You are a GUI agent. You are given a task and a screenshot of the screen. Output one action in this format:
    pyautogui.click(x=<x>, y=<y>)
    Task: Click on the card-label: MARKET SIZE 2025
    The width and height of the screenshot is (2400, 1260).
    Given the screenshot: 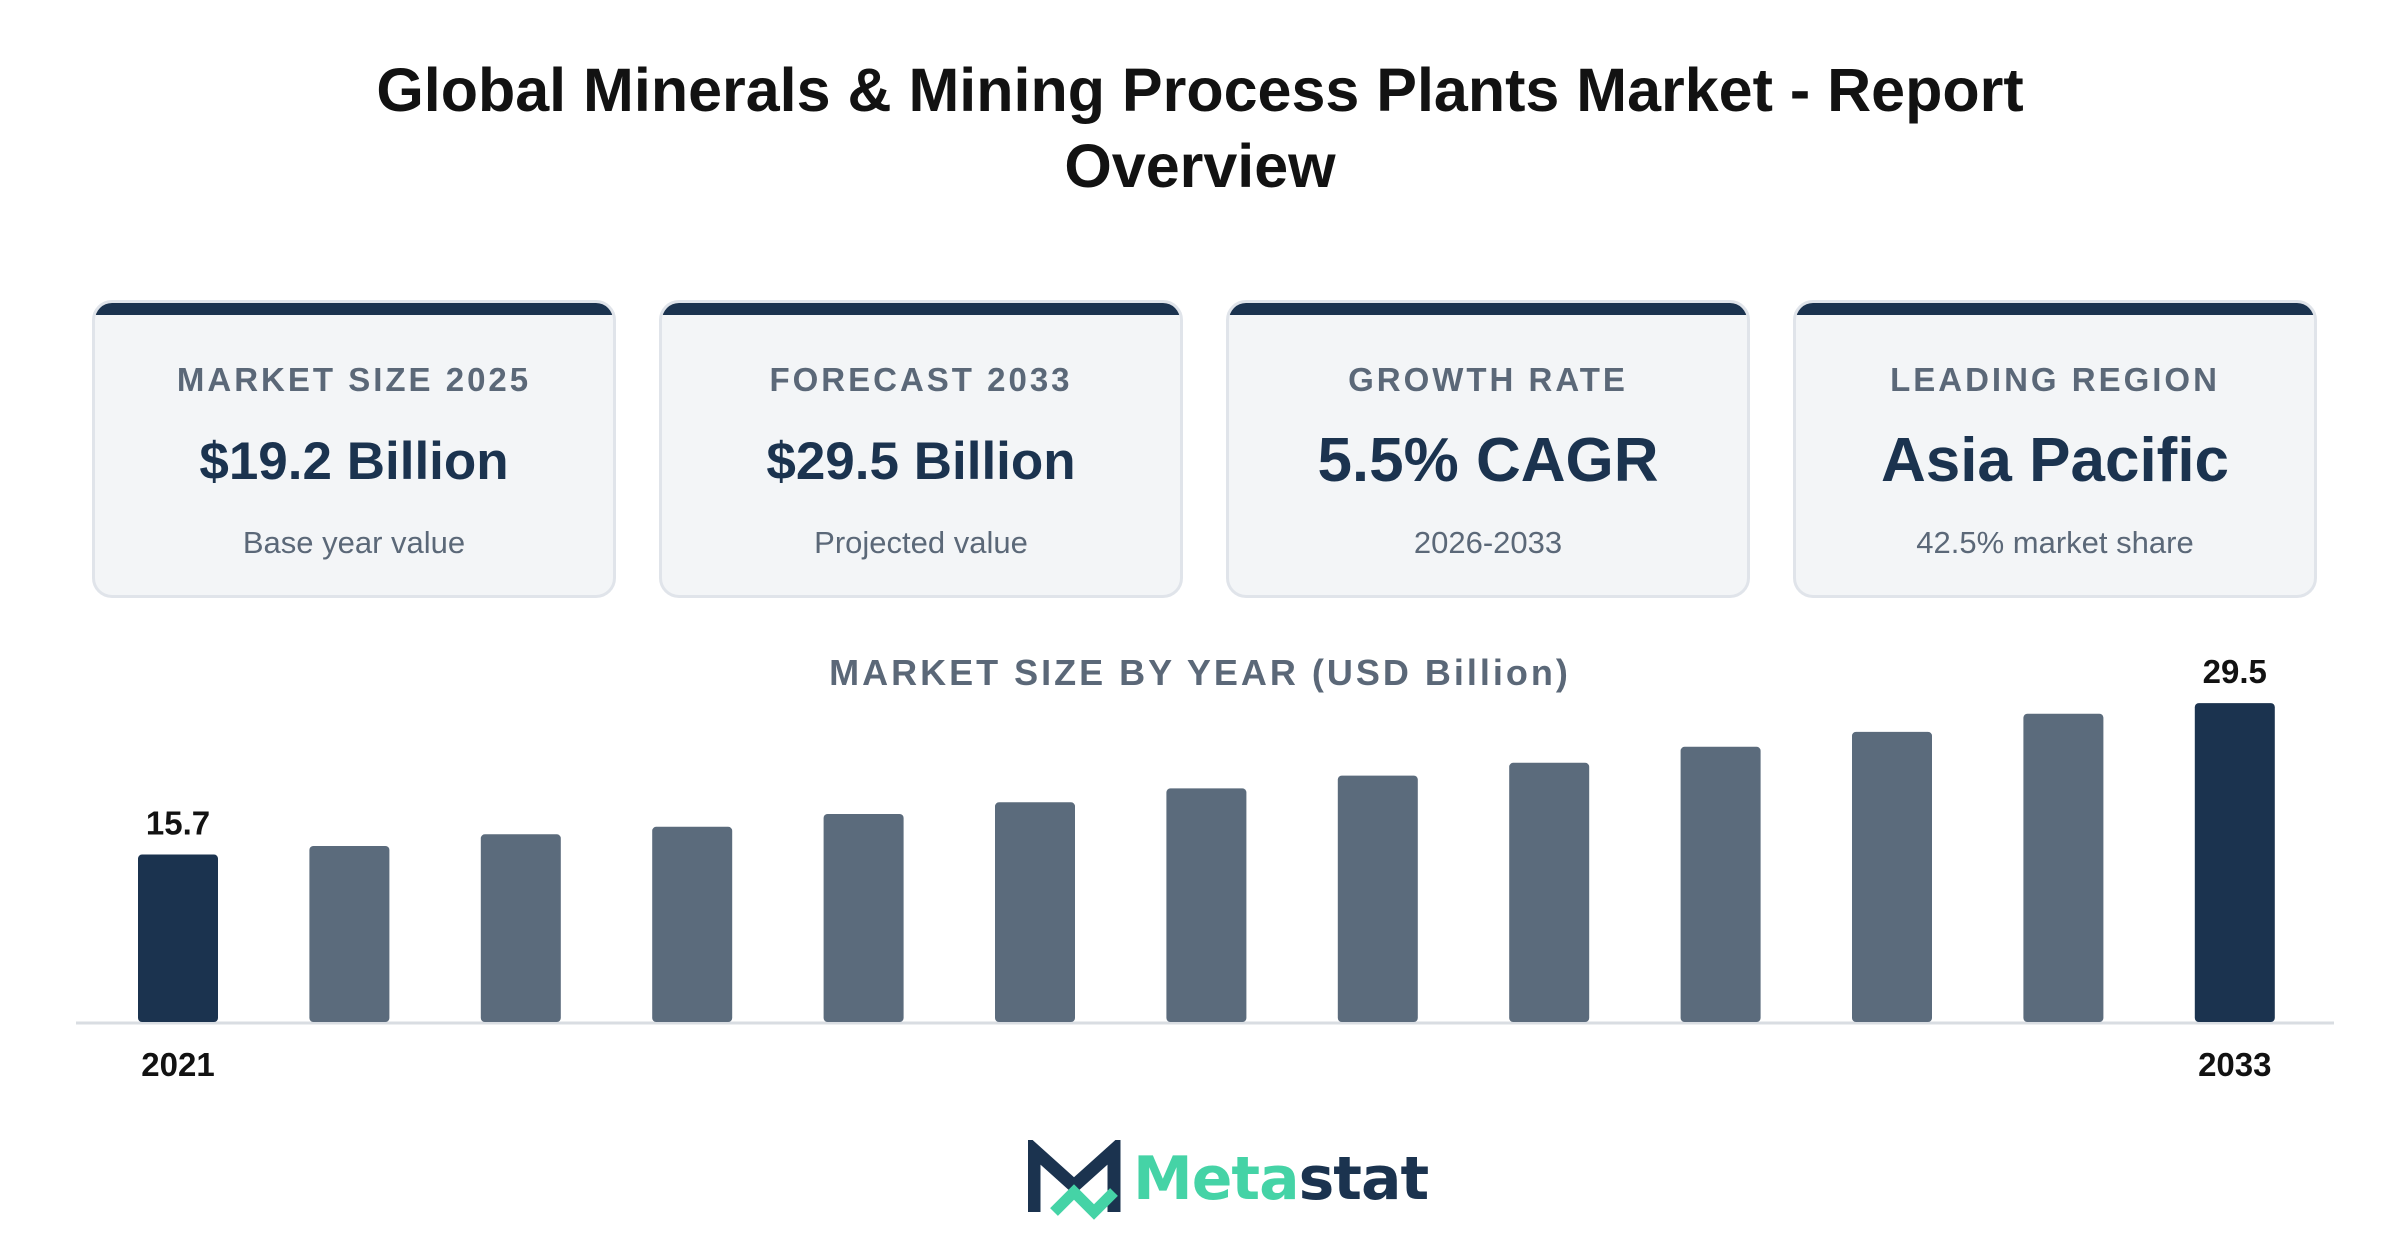 What is the action you would take?
    pyautogui.click(x=354, y=379)
    